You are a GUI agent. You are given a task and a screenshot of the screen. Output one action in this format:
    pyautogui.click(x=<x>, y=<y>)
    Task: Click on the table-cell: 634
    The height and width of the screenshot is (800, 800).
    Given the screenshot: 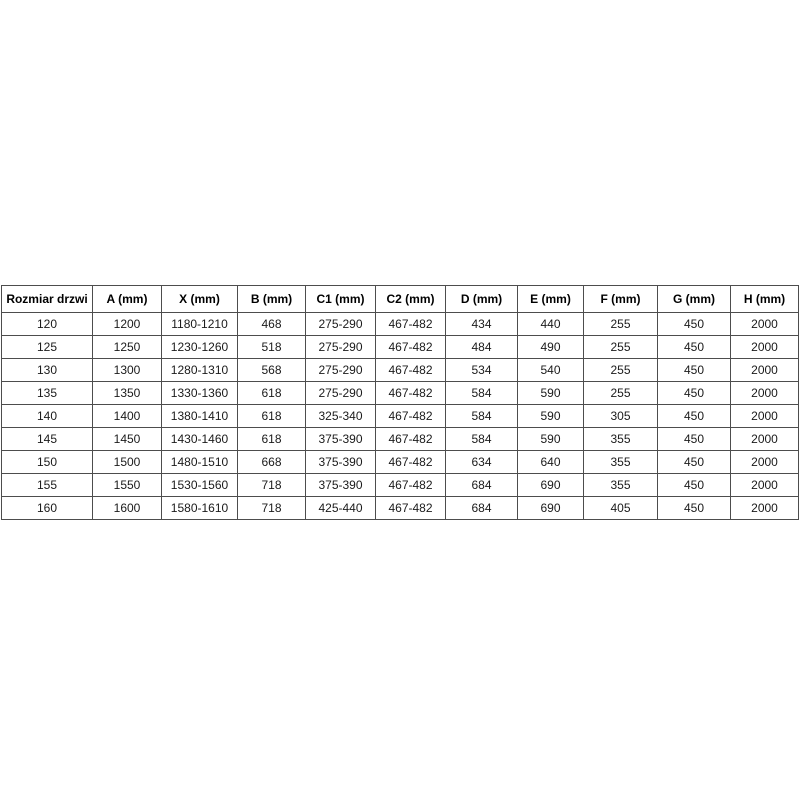 What is the action you would take?
    pyautogui.click(x=481, y=462)
    